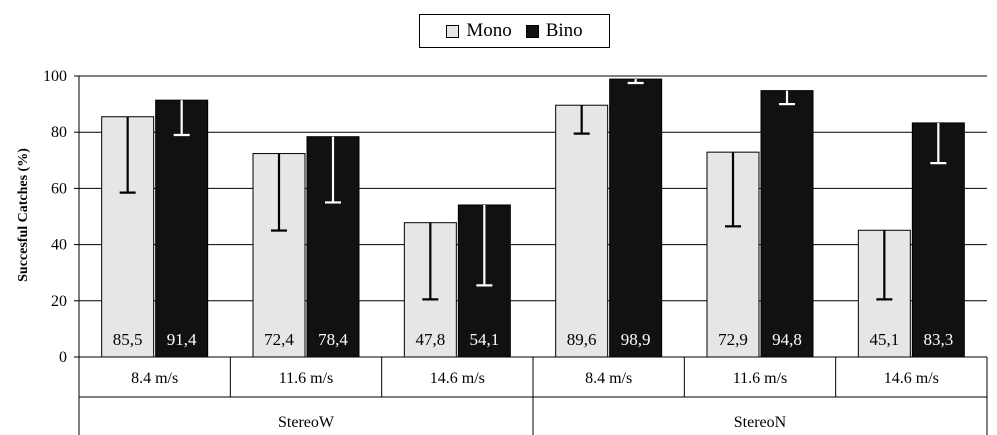  I want to click on data-label-mono: 89,6, so click(582, 339).